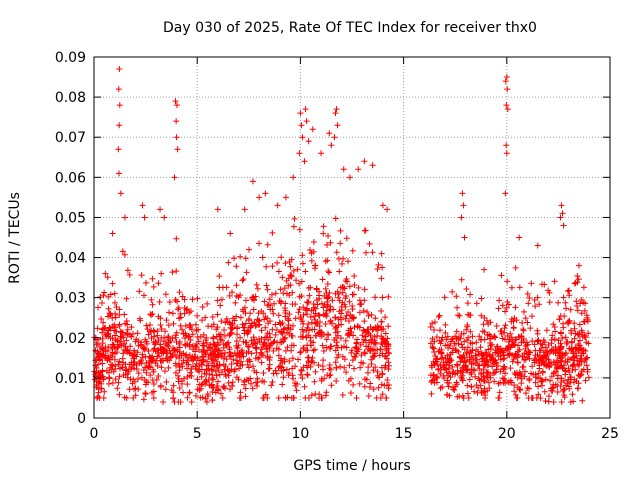  I want to click on y-tick-label-3: 0.03, so click(70, 299).